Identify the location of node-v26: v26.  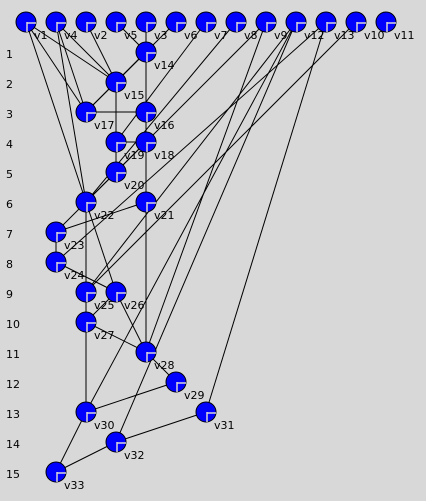
(125, 296).